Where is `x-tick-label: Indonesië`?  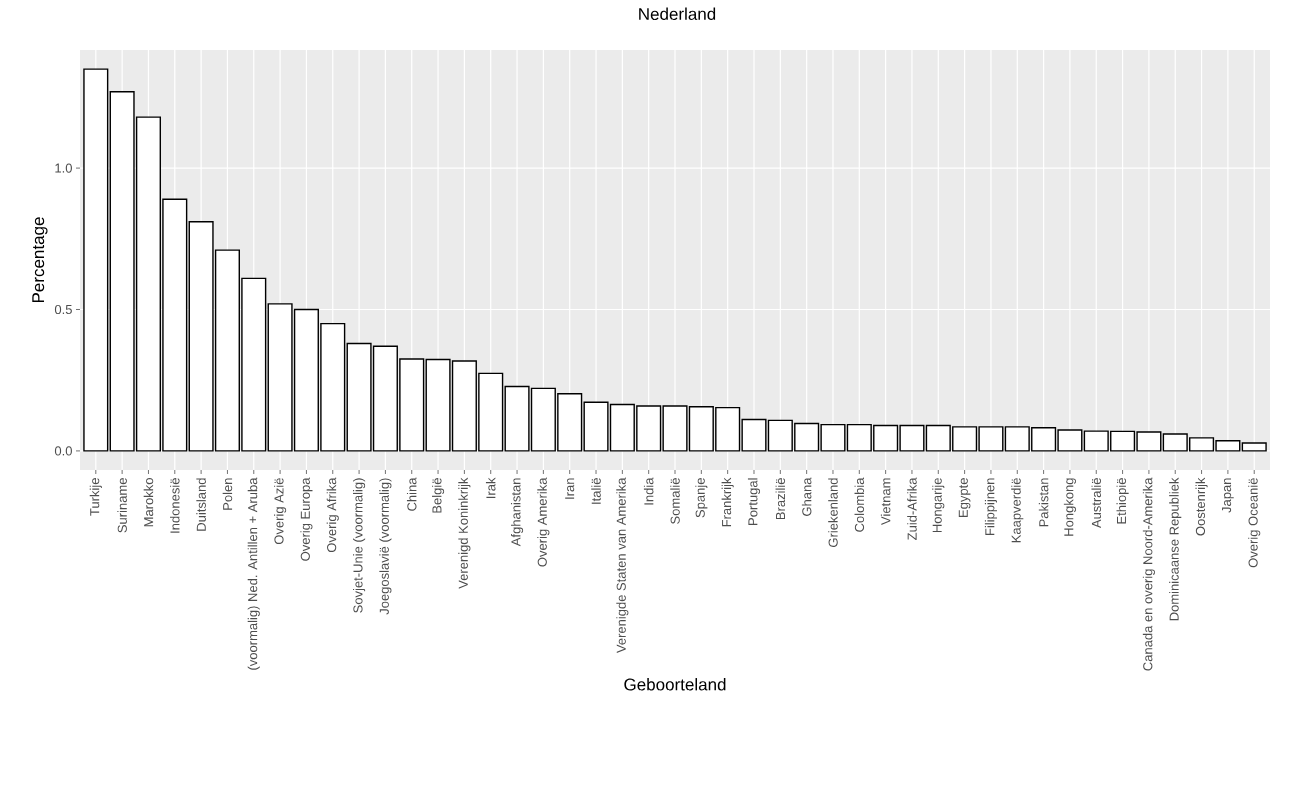 x-tick-label: Indonesië is located at coordinates (175, 505).